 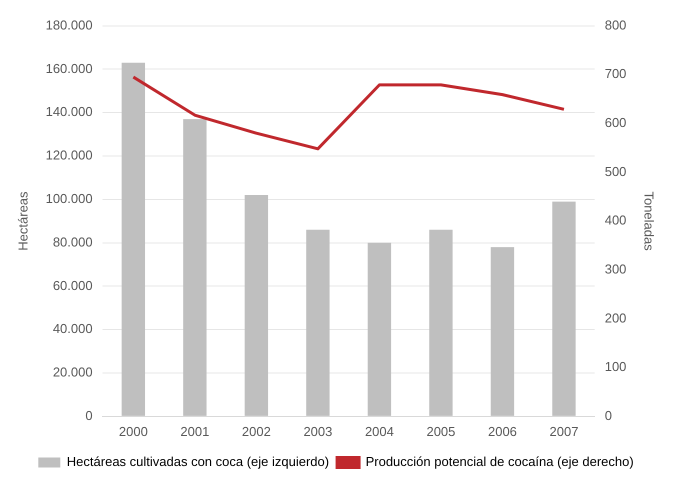 I want to click on y-tick-label: 80.000, so click(x=72, y=242).